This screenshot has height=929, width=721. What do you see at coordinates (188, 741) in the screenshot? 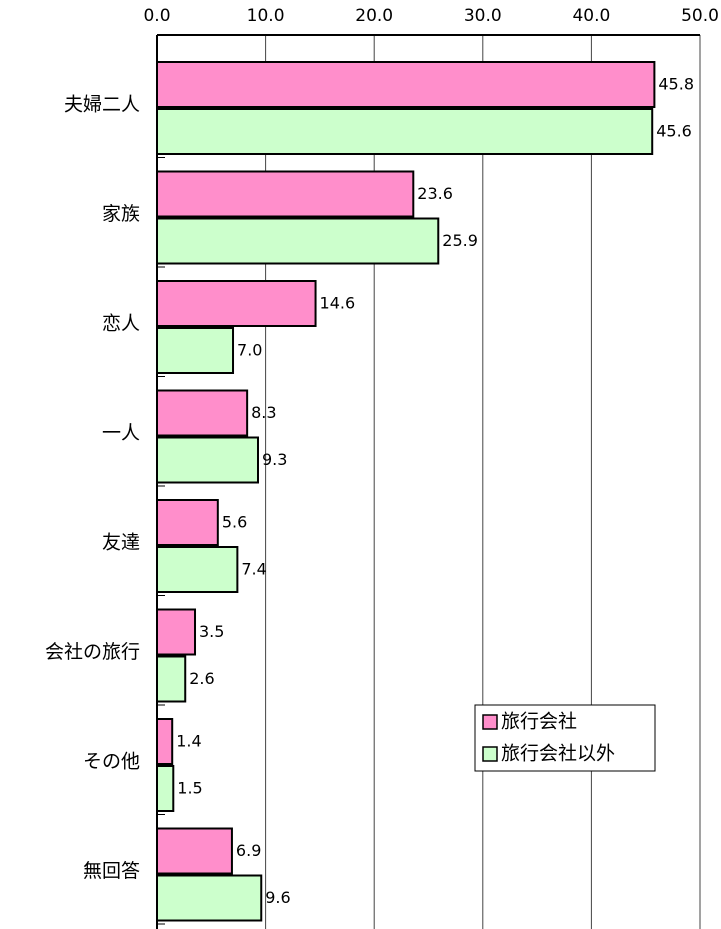
I see `value-label: 1.4` at bounding box center [188, 741].